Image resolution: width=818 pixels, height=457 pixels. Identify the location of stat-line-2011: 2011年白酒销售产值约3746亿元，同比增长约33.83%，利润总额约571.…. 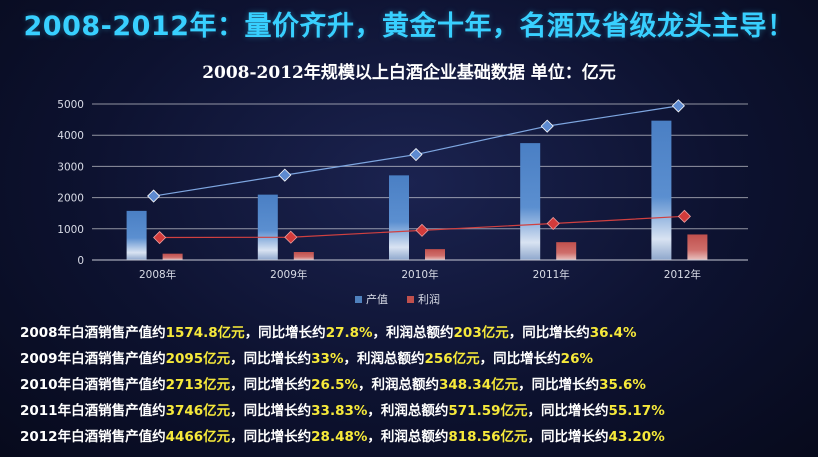
(342, 411).